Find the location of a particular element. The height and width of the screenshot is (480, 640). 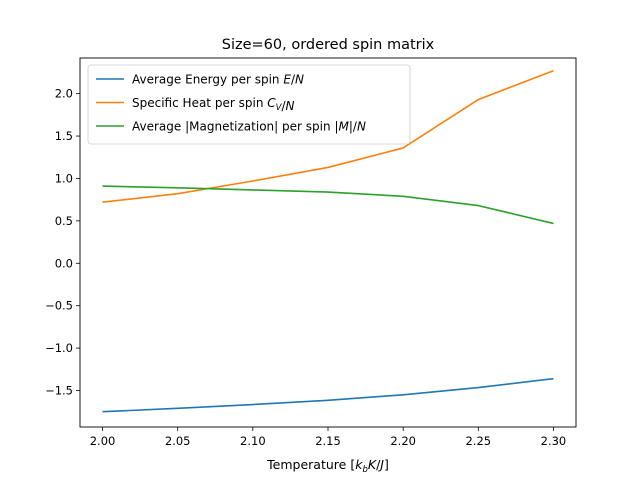

legend-frame is located at coordinates (249, 104).